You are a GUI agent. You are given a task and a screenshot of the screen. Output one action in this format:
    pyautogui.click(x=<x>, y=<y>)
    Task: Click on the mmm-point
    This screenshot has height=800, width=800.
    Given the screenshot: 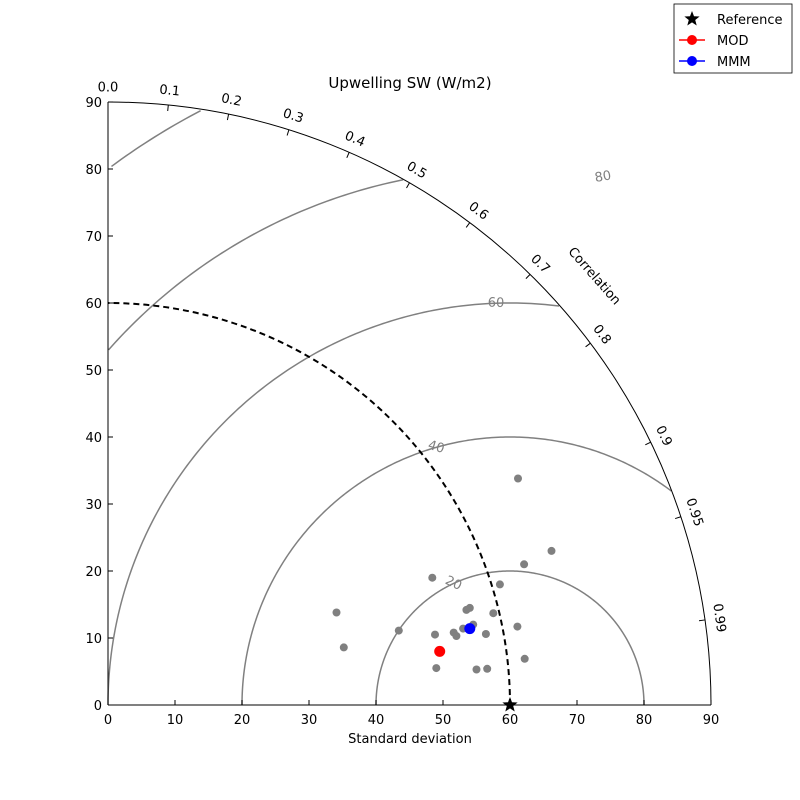 What is the action you would take?
    pyautogui.click(x=470, y=629)
    